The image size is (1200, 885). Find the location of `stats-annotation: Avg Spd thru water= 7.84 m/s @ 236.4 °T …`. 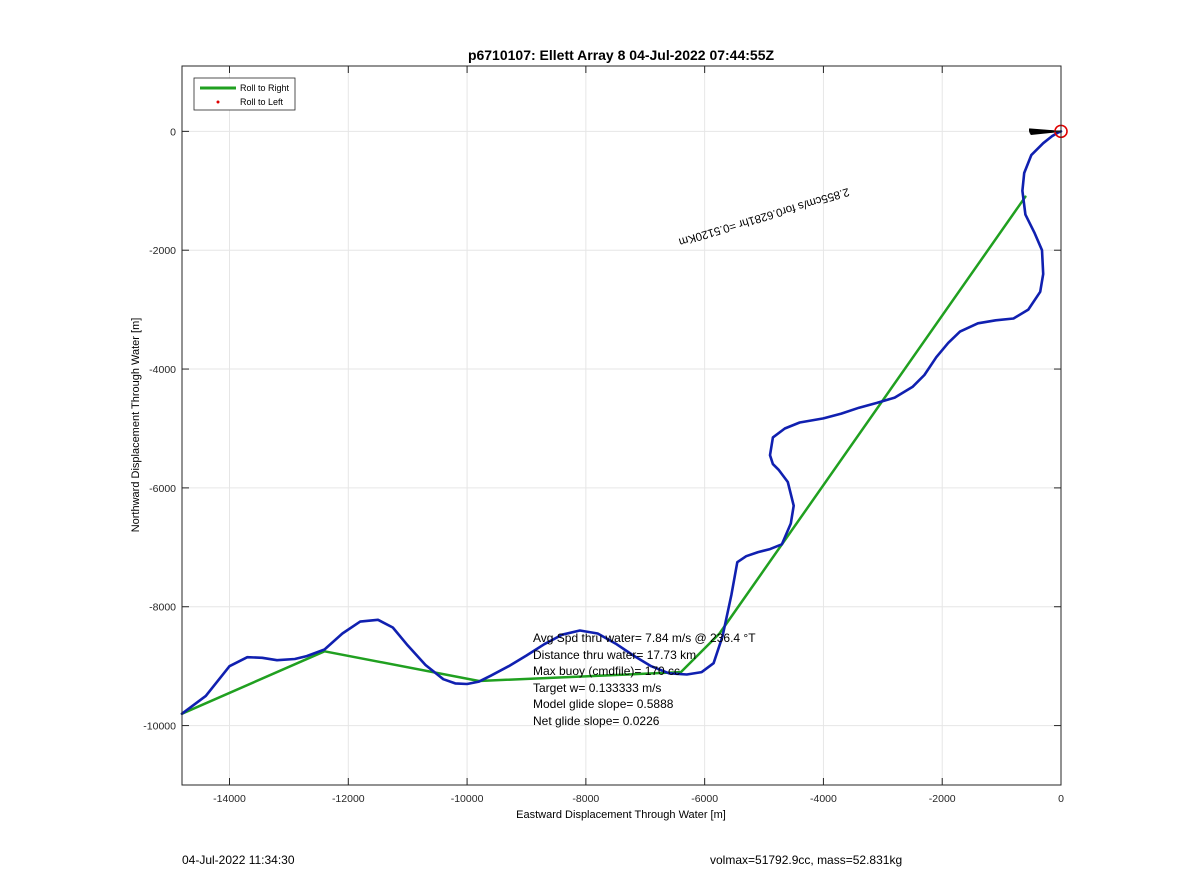

stats-annotation: Avg Spd thru water= 7.84 m/s @ 236.4 °T … is located at coordinates (644, 679).